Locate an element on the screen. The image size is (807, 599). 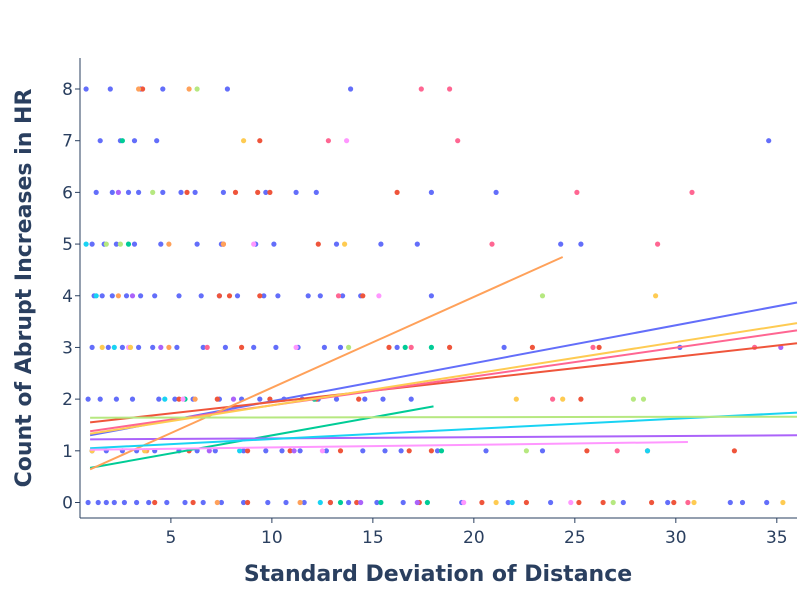
x-tick-label: 30 is located at coordinates (676, 538).